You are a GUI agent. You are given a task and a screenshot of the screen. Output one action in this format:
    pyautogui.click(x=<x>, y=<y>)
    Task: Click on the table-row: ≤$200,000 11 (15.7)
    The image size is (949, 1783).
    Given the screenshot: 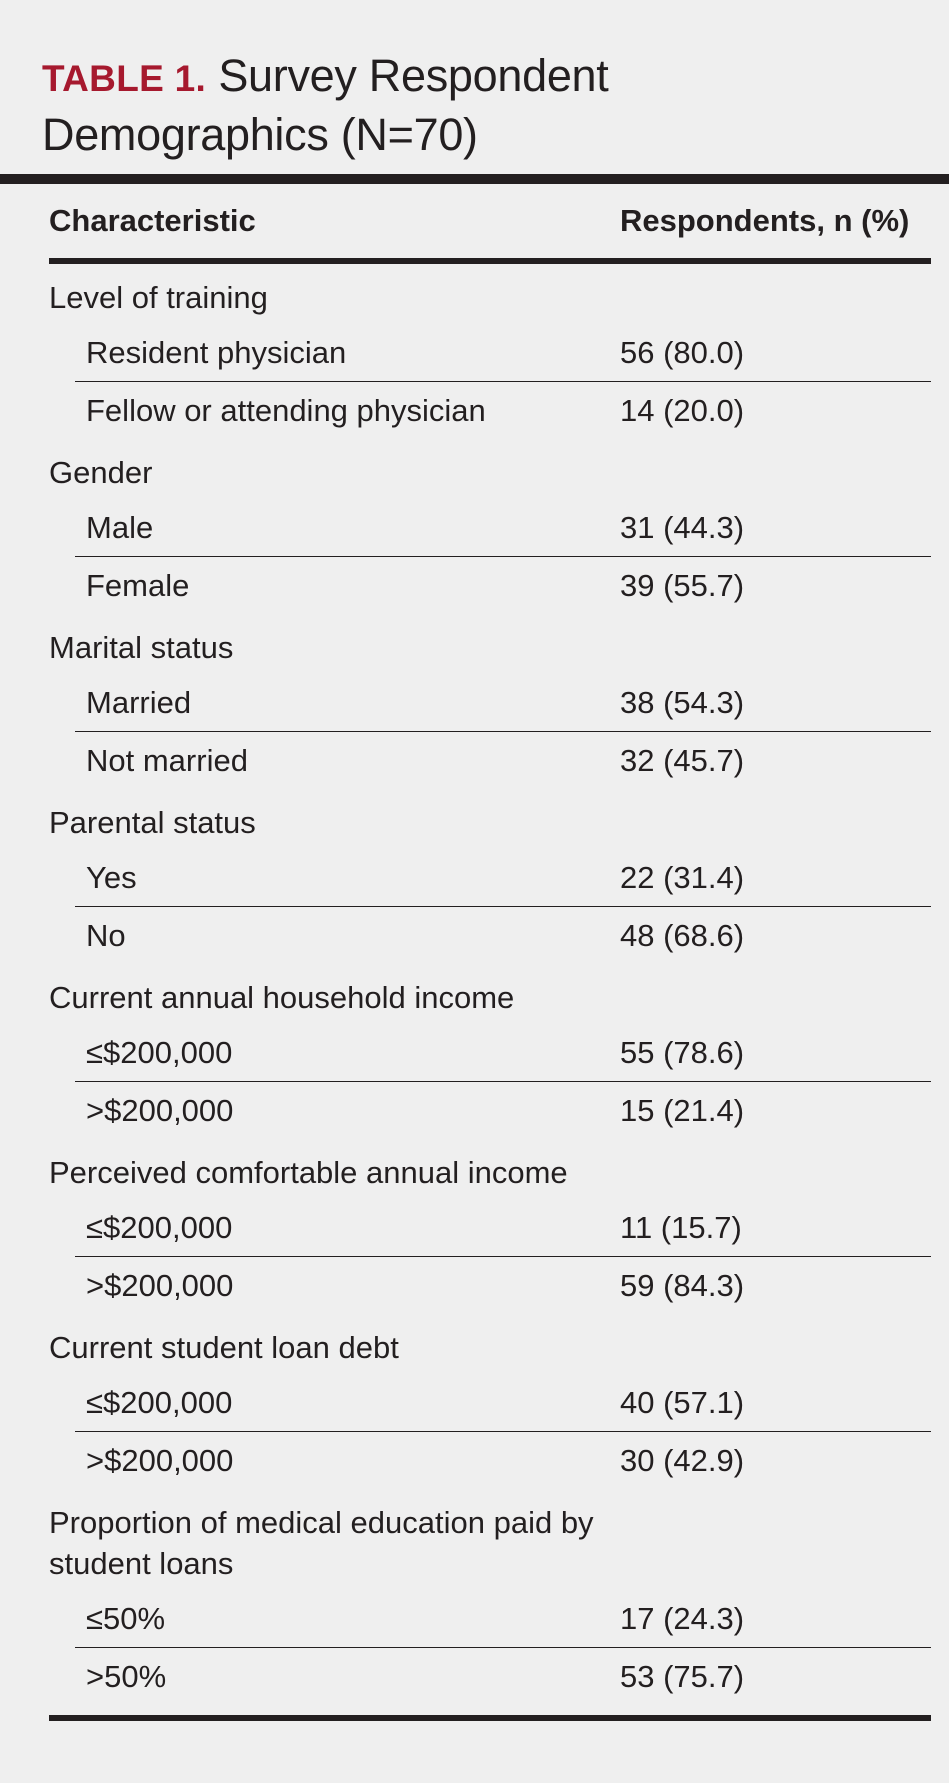 What is the action you would take?
    pyautogui.click(x=503, y=1228)
    